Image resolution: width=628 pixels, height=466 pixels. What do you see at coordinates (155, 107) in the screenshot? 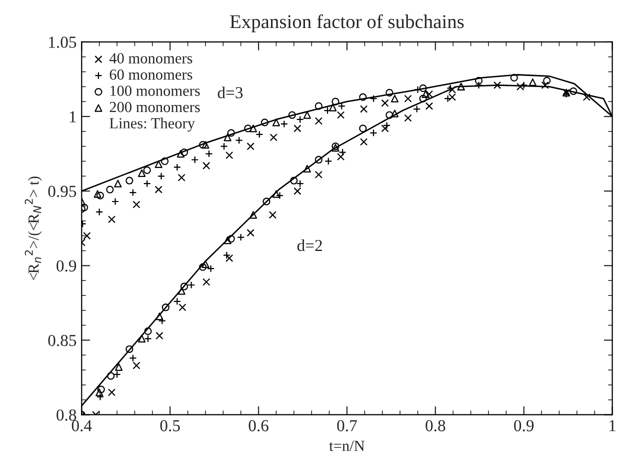
I see `legend-label: 200 monomers` at bounding box center [155, 107].